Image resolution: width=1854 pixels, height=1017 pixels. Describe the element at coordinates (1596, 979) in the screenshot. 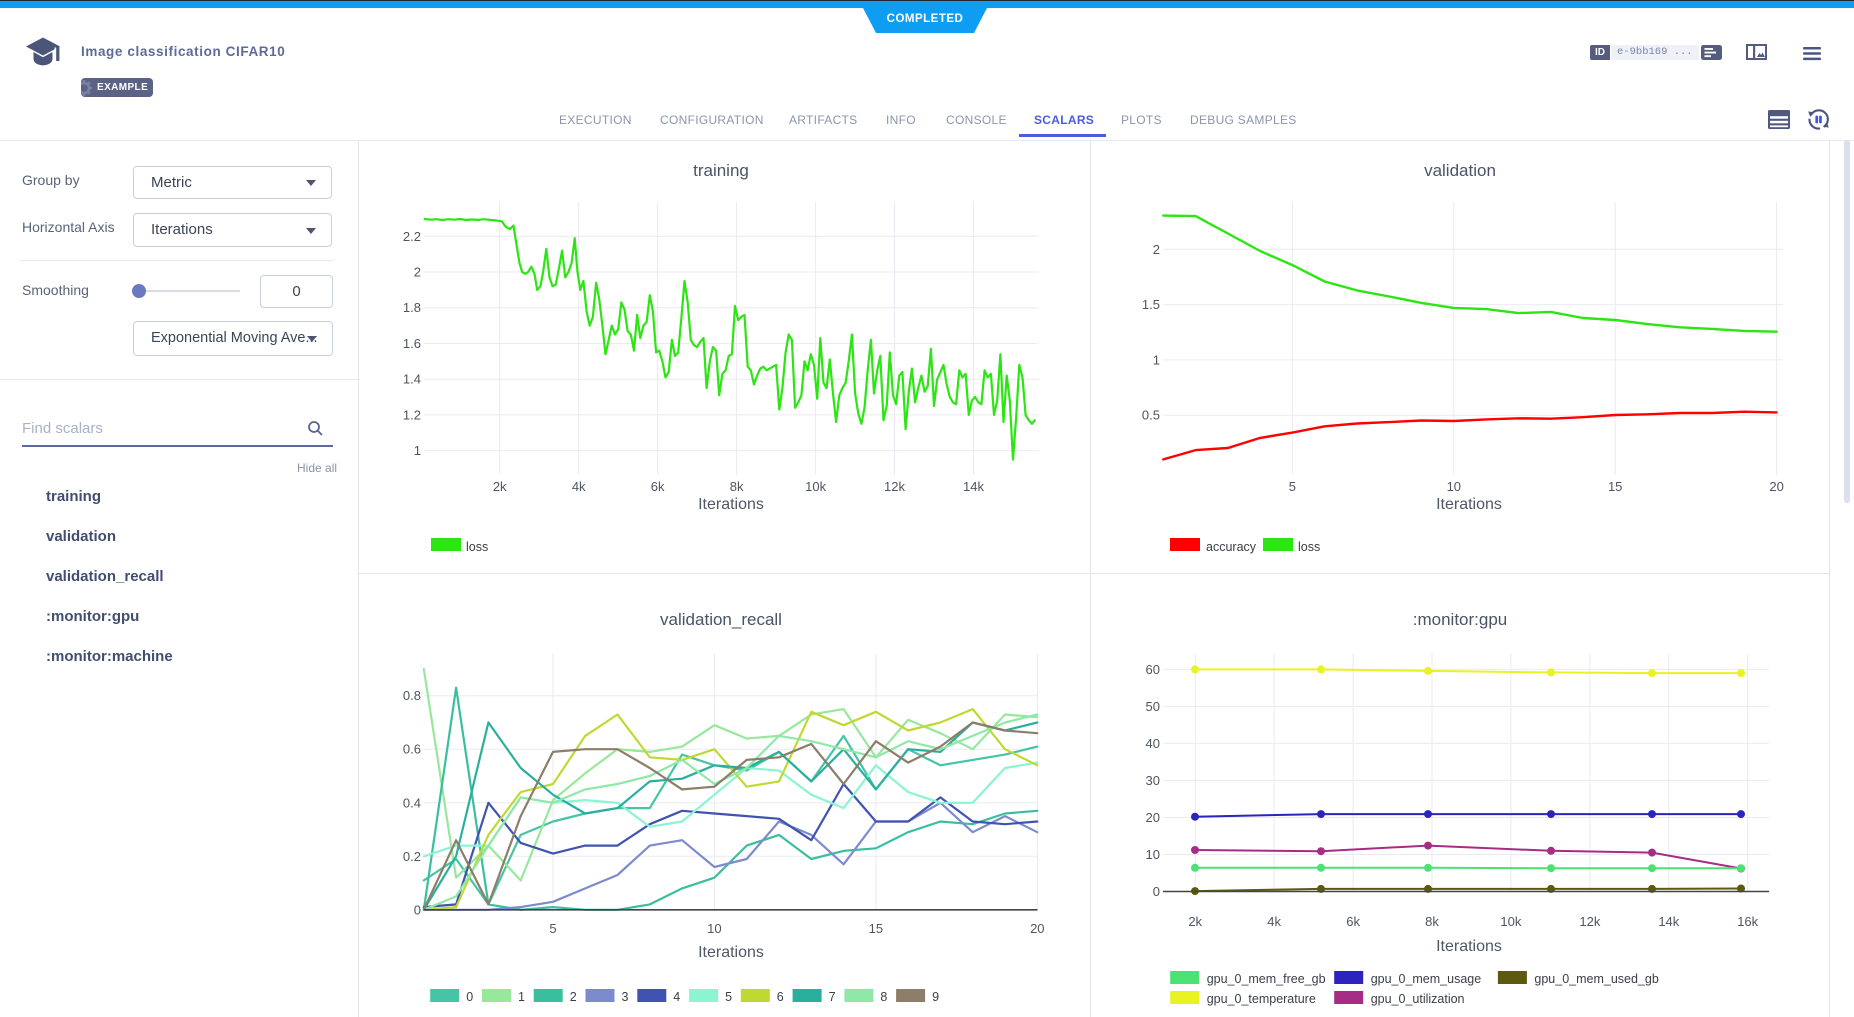

I see `svg-text: gpu_0_mem_used_gb` at that location.